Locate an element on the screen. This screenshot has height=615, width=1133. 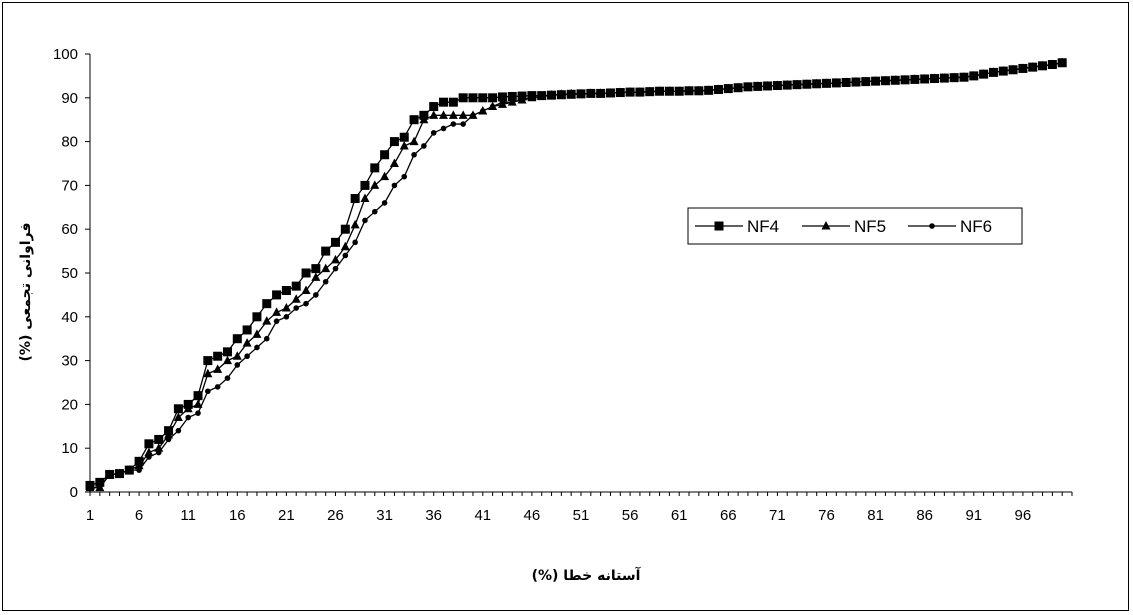
x-tick-label: 21 is located at coordinates (286, 515).